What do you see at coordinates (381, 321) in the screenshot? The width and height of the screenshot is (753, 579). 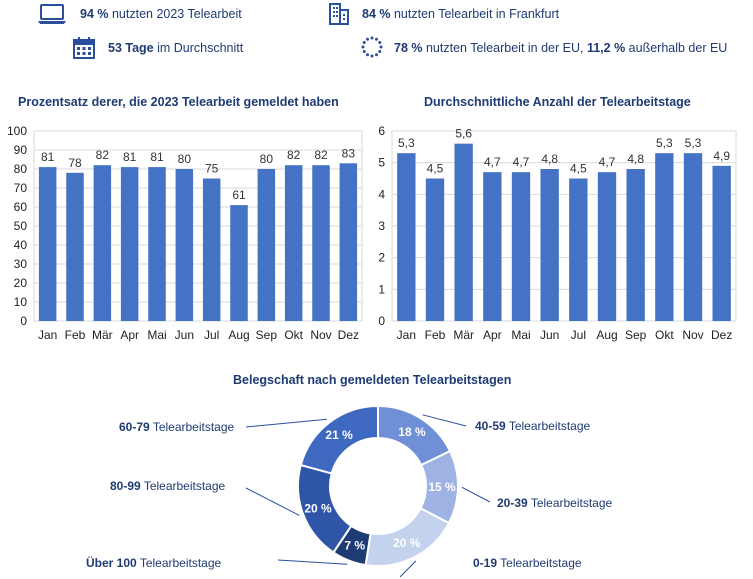 I see `y-tick-label: 0` at bounding box center [381, 321].